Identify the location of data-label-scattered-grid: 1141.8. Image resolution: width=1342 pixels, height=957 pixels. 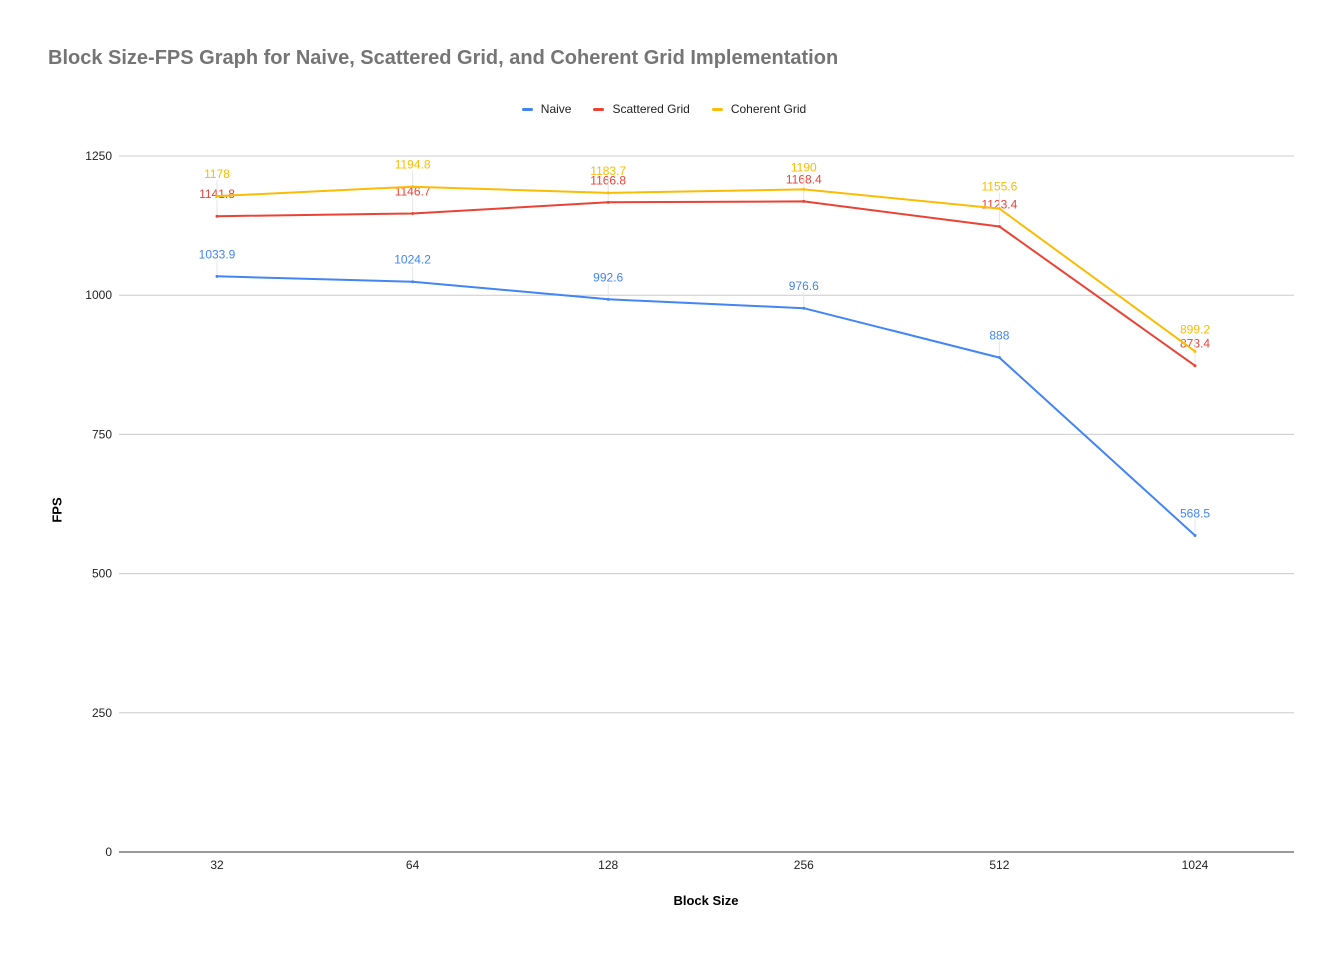
(217, 194).